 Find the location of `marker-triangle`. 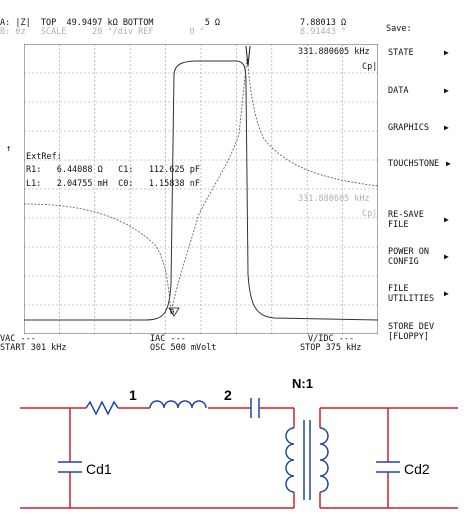

marker-triangle is located at coordinates (174, 312).